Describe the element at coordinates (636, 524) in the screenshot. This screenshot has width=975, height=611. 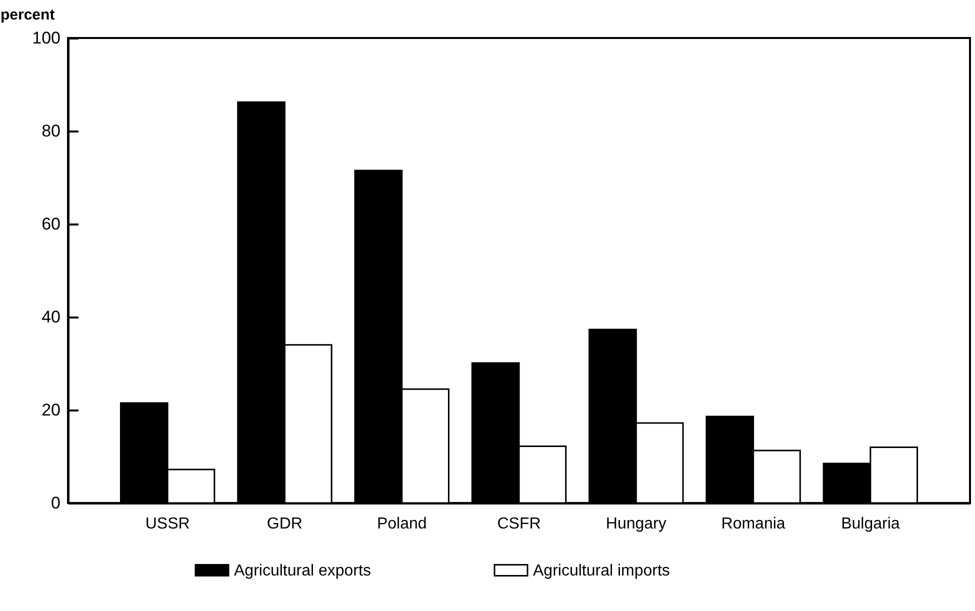
I see `x-tick-label: Hungary` at that location.